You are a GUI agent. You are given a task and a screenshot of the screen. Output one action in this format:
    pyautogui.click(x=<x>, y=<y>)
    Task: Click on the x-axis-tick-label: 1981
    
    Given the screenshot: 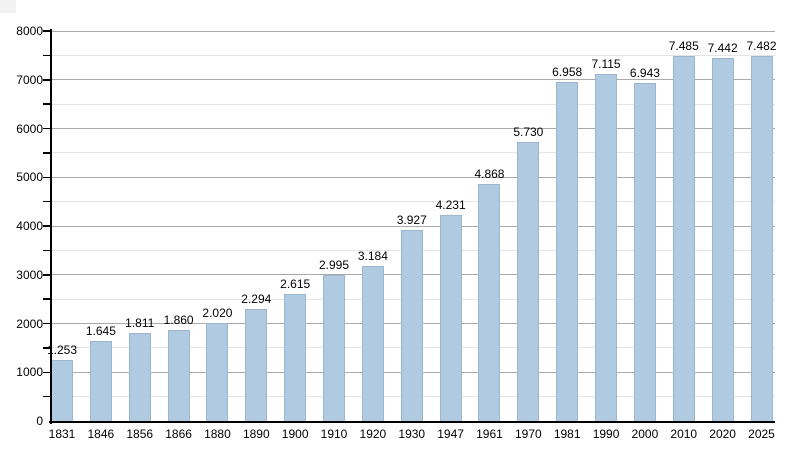 What is the action you would take?
    pyautogui.click(x=567, y=434)
    